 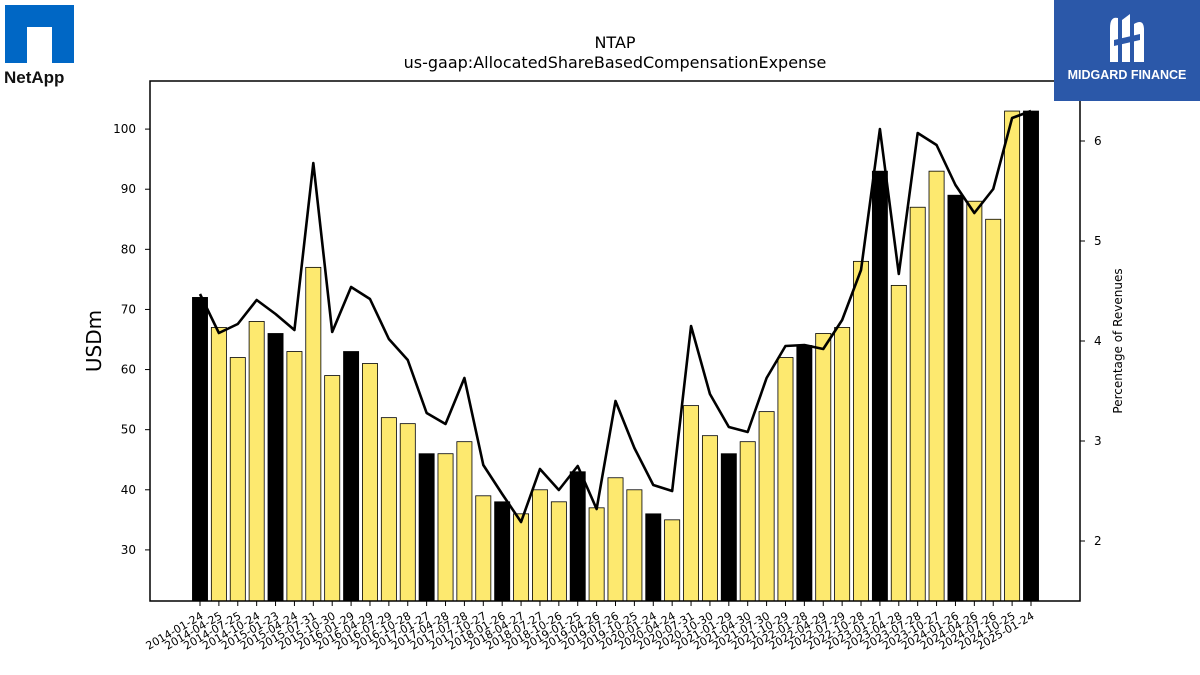 What do you see at coordinates (128, 550) in the screenshot?
I see `y-tick-label: 30` at bounding box center [128, 550].